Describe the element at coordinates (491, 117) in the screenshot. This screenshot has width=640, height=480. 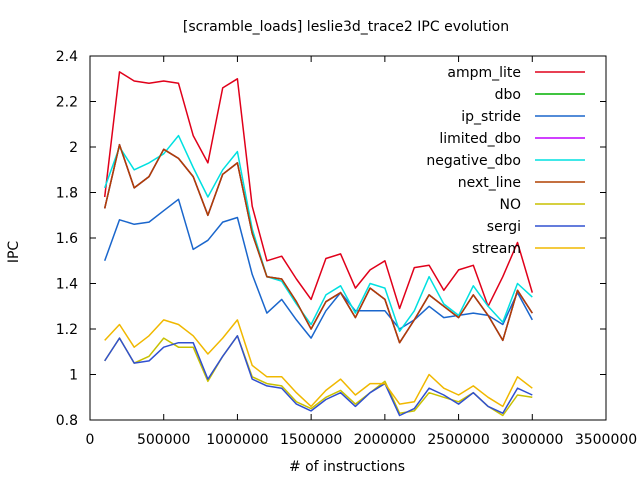
I see `legend-label-ip-stride: ip_stride` at that location.